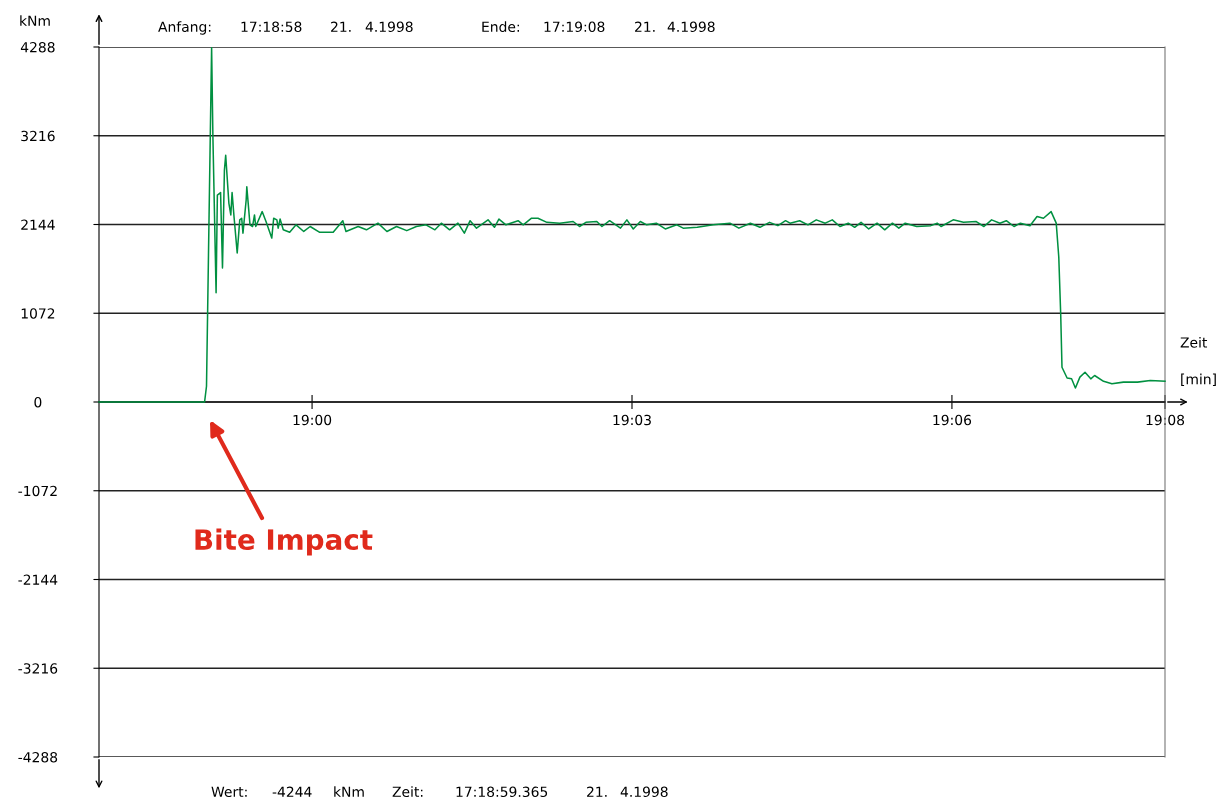  Describe the element at coordinates (1198, 361) in the screenshot. I see `text: Zeit [min]` at that location.